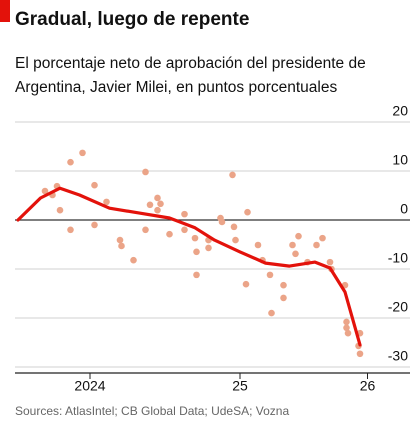 The image size is (420, 432). What do you see at coordinates (404, 209) in the screenshot?
I see `y-tick-label: 0` at bounding box center [404, 209].